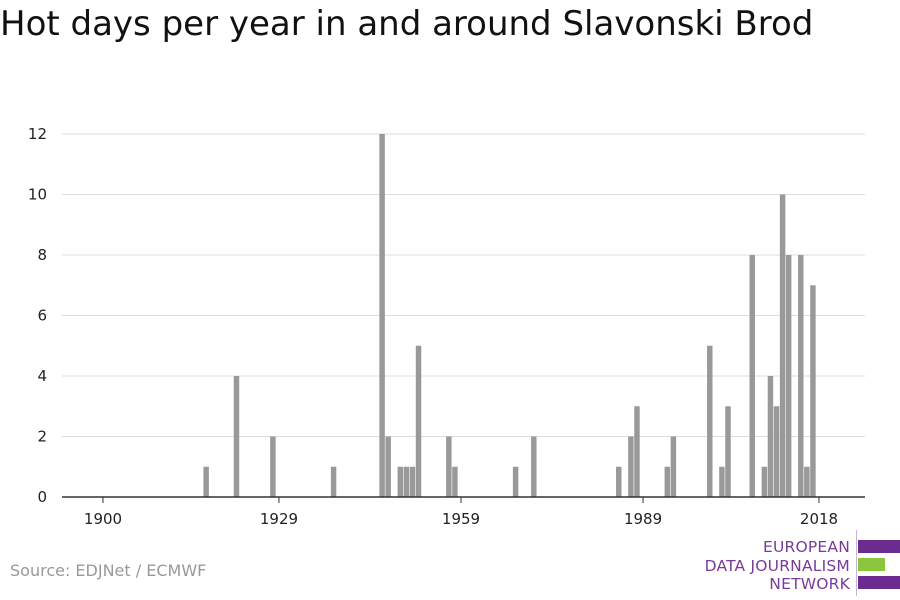 The height and width of the screenshot is (600, 900). Describe the element at coordinates (42, 255) in the screenshot. I see `y-tick-label: 8` at that location.